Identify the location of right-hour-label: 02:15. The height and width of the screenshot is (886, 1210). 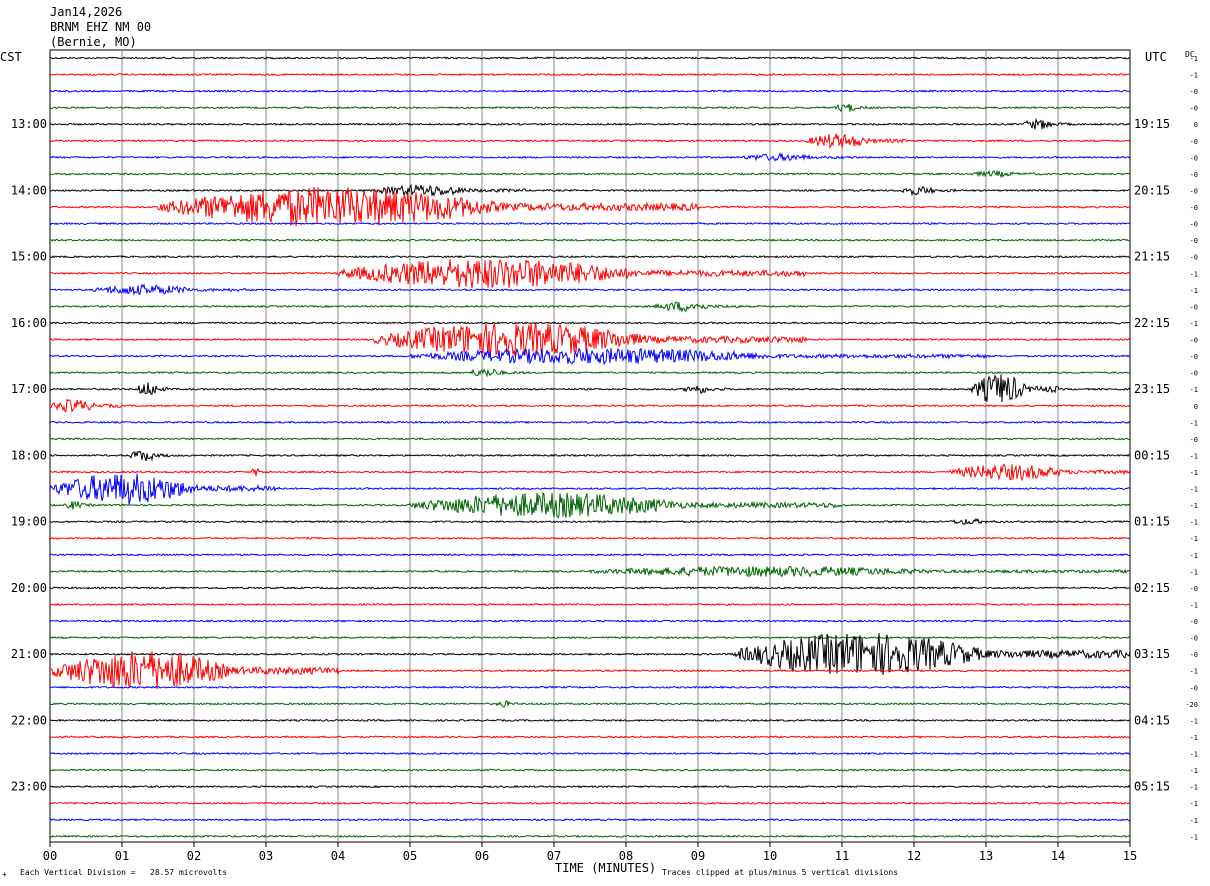
(1152, 588).